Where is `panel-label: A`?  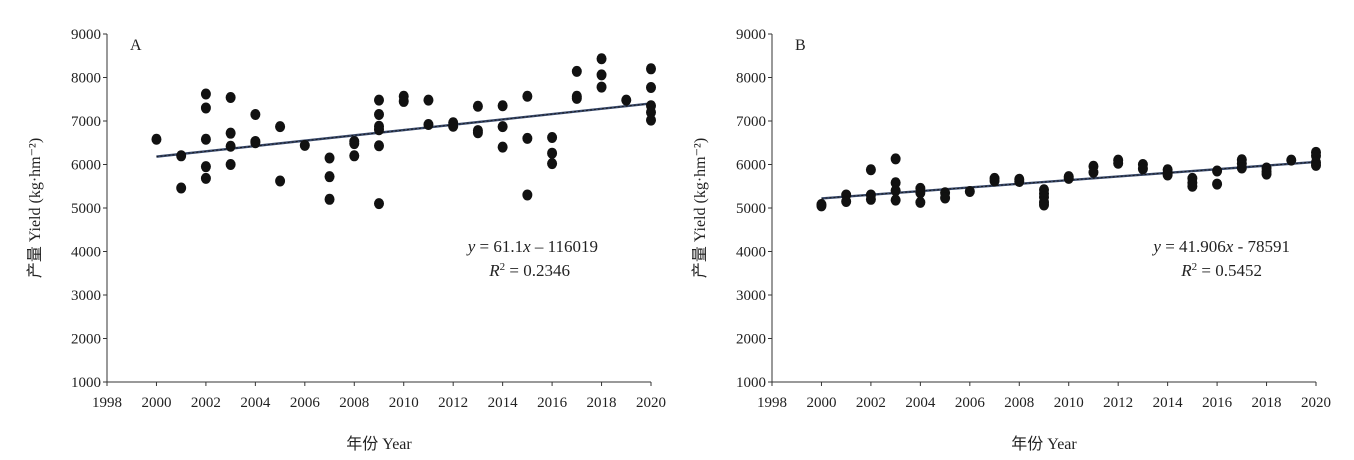 panel-label: A is located at coordinates (136, 45).